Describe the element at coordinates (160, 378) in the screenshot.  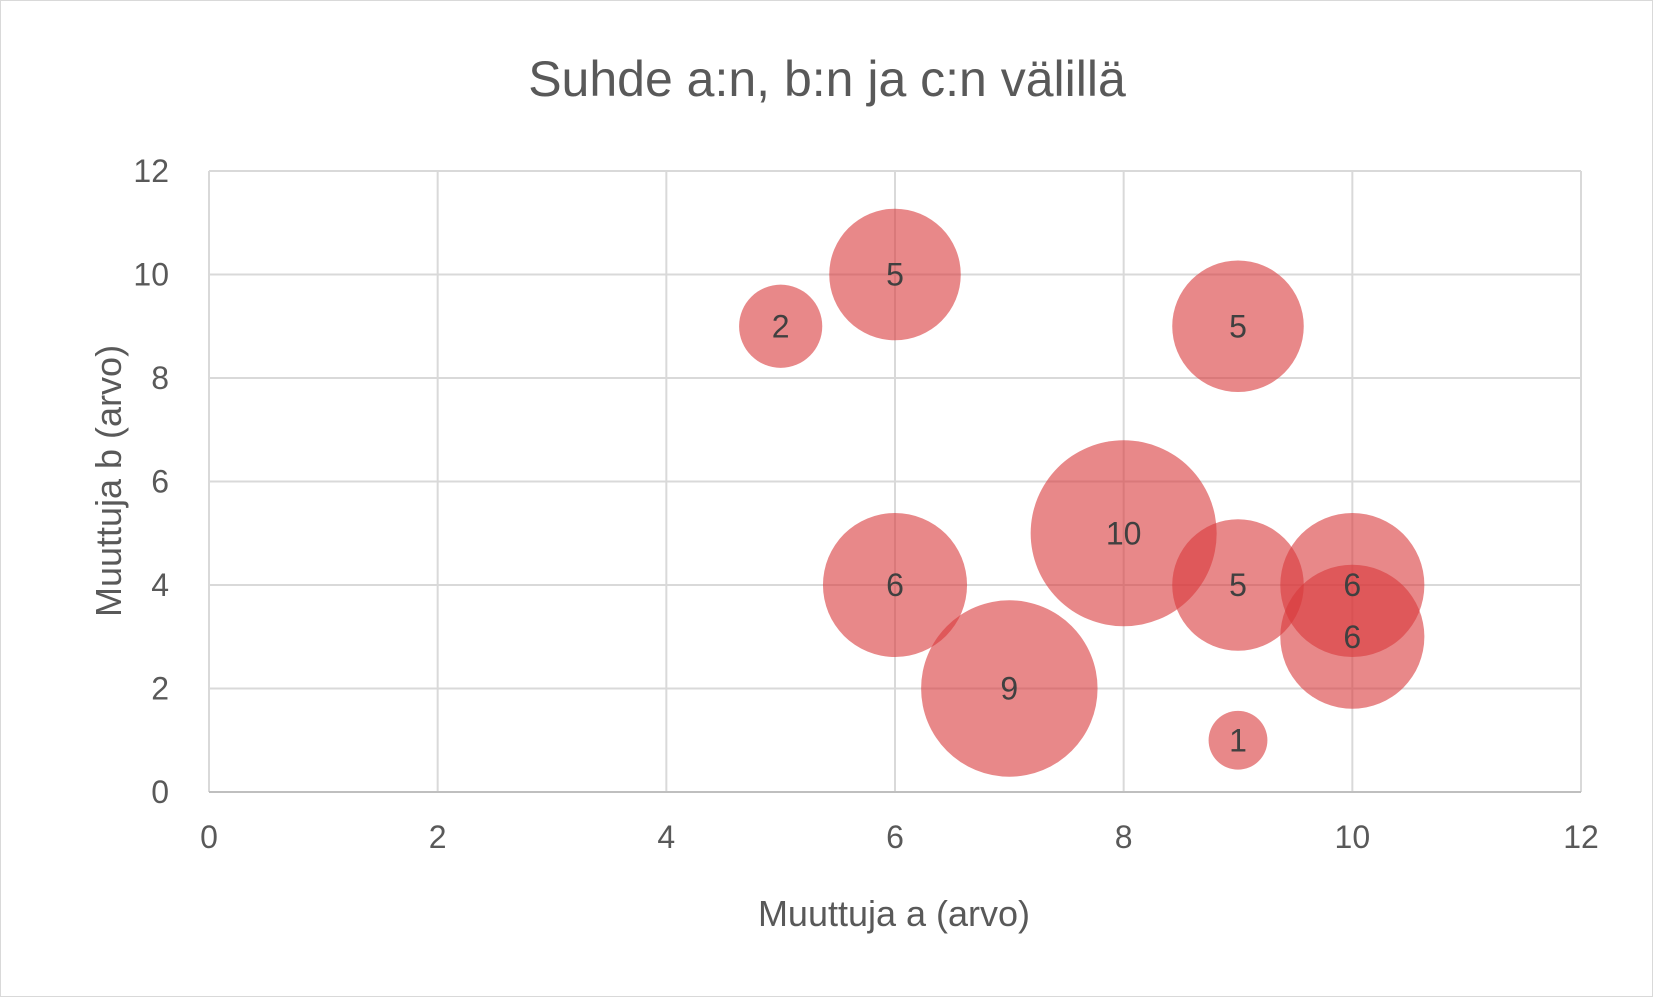
I see `y-tick-label: 8` at that location.